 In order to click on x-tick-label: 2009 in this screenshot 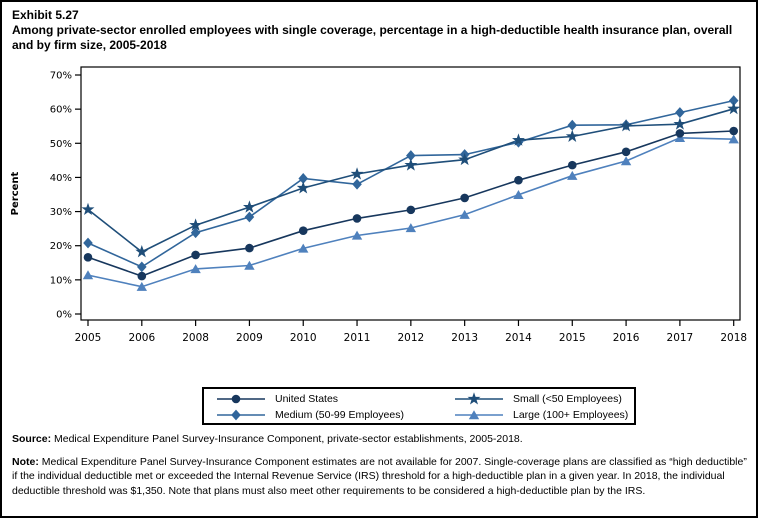, I will do `click(249, 338)`.